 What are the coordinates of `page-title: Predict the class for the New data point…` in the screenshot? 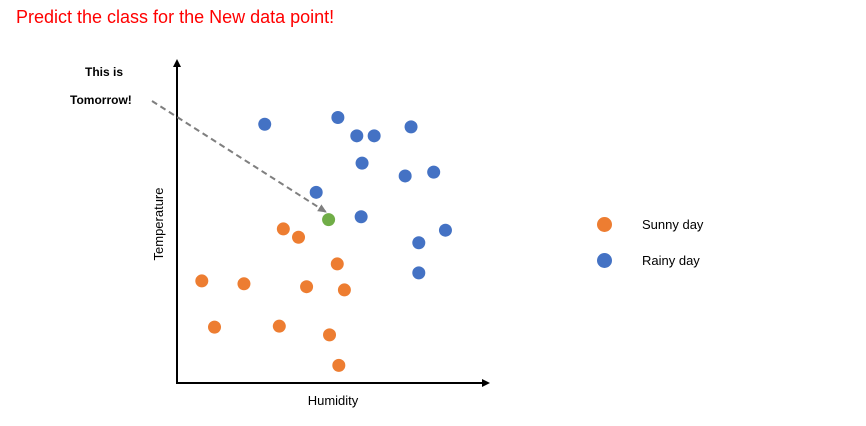 It's located at (175, 17).